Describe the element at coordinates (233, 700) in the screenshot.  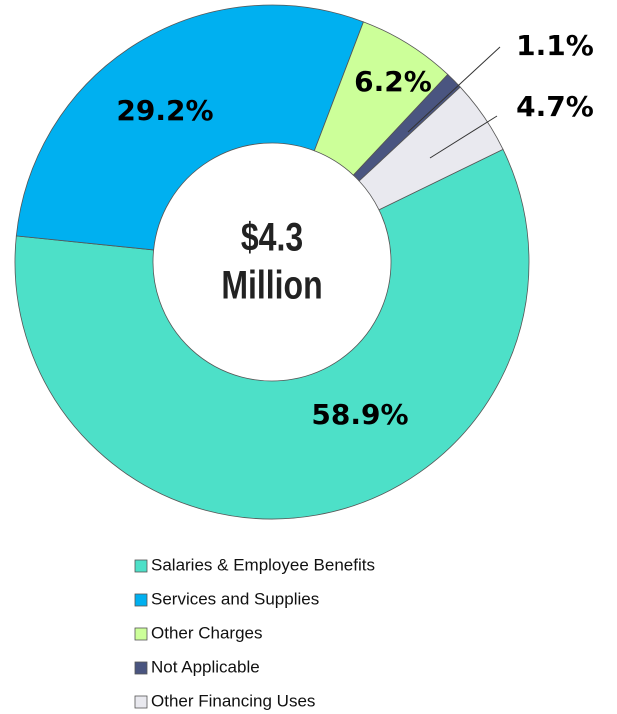
I see `legend-label: Other Financing Uses` at that location.